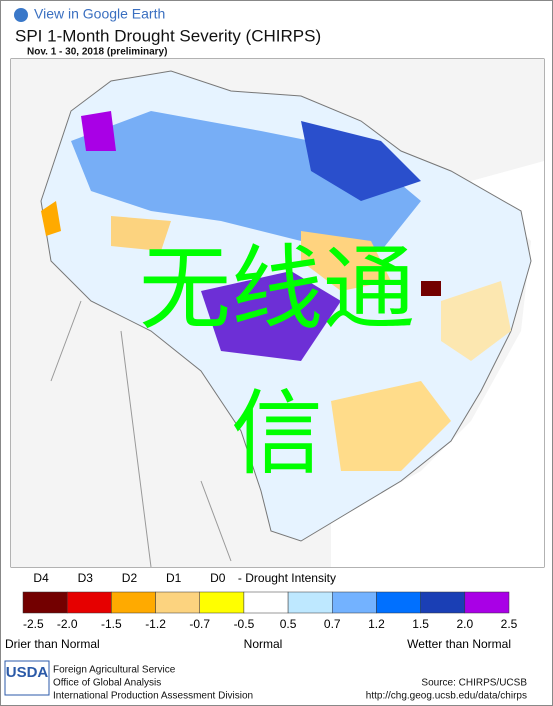 This screenshot has width=553, height=706. What do you see at coordinates (277, 434) in the screenshot?
I see `watermark: 信` at bounding box center [277, 434].